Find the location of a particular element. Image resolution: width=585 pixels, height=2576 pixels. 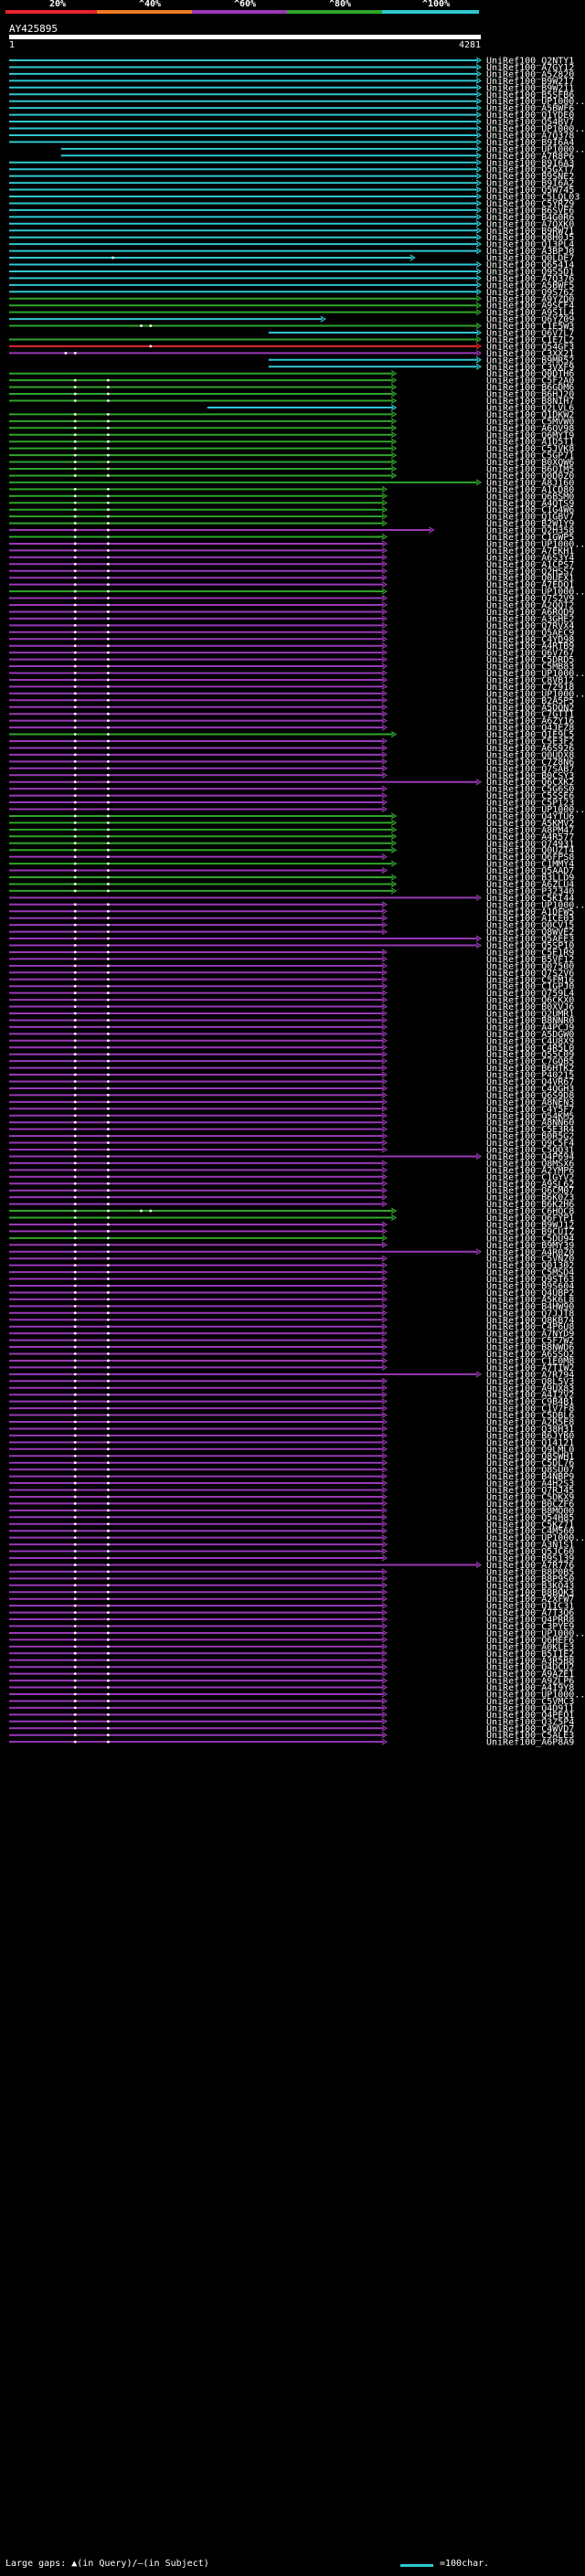

hit-row: UniRef100_C4P6U8 is located at coordinates (291, 1327).